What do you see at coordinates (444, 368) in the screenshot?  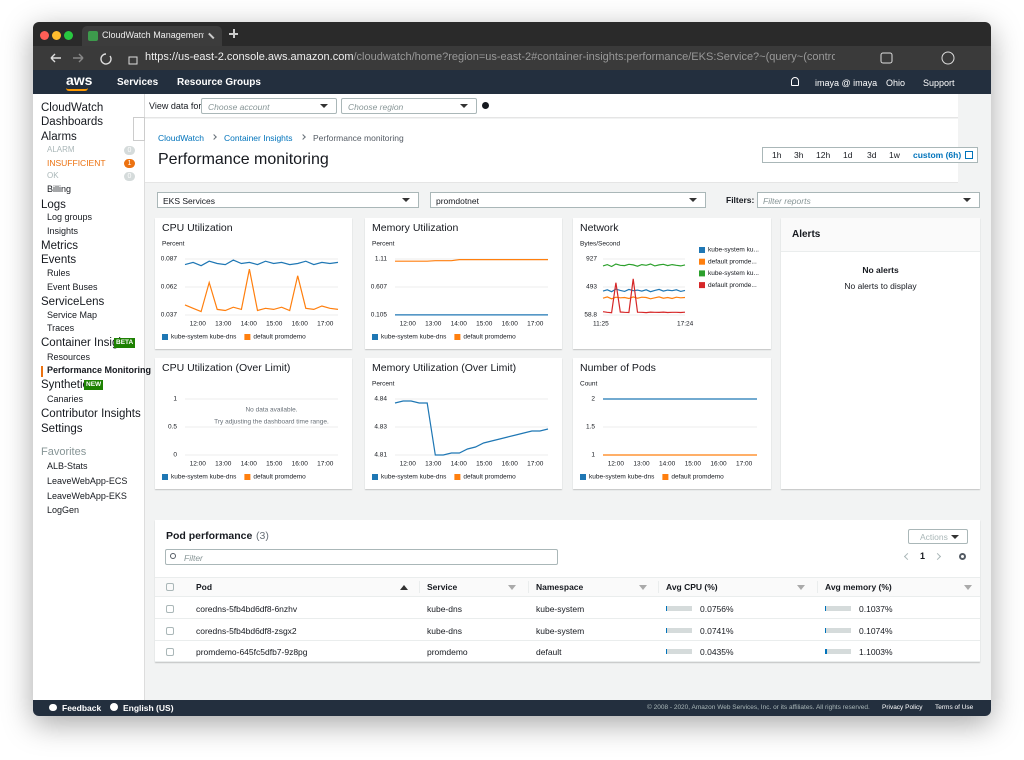 I see `widget-title: Memory Utilization (Over Limit)` at bounding box center [444, 368].